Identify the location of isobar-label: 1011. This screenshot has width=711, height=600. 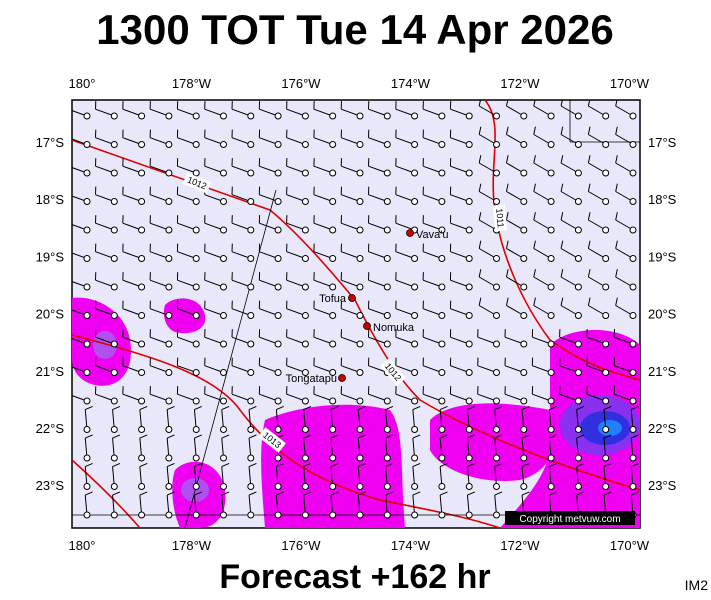
(500, 218).